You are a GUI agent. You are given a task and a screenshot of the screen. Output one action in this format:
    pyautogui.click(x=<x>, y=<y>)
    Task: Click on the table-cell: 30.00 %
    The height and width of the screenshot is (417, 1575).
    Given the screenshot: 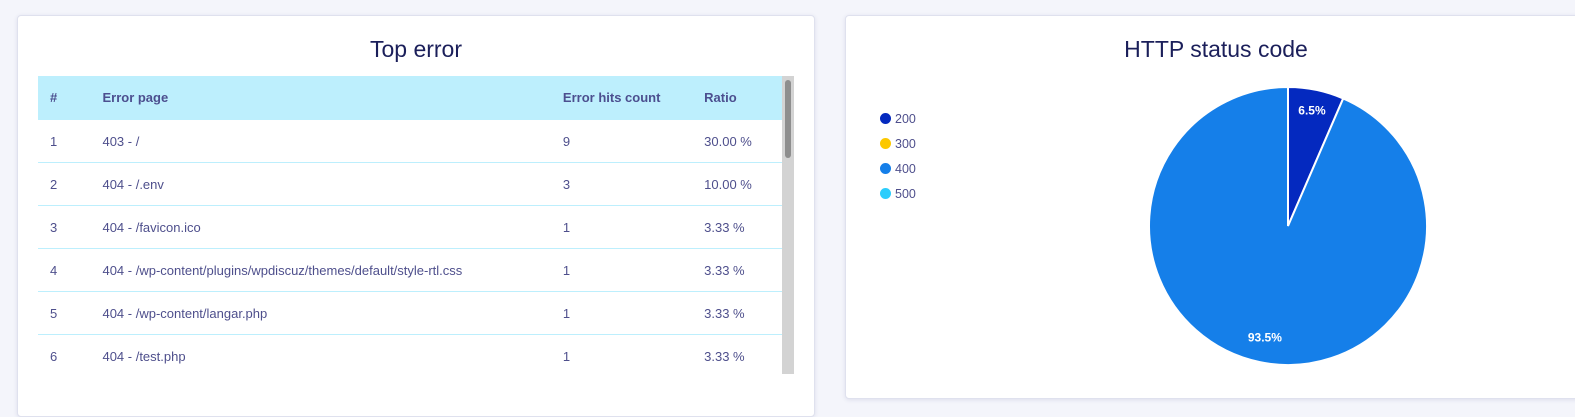 What is the action you would take?
    pyautogui.click(x=737, y=141)
    